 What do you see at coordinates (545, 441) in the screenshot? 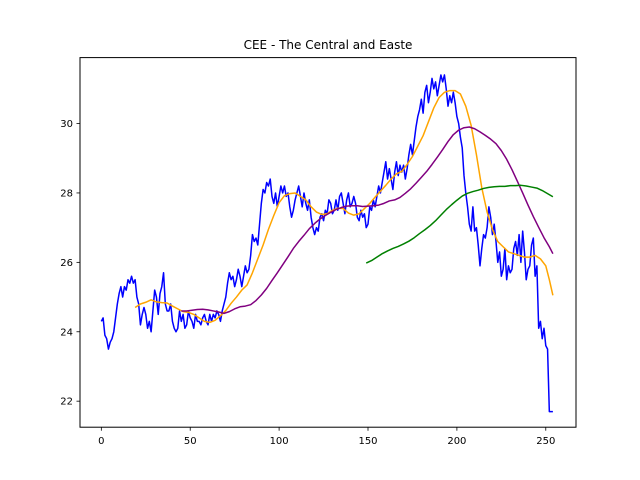
I see `x-tick-label: 250` at bounding box center [545, 441].